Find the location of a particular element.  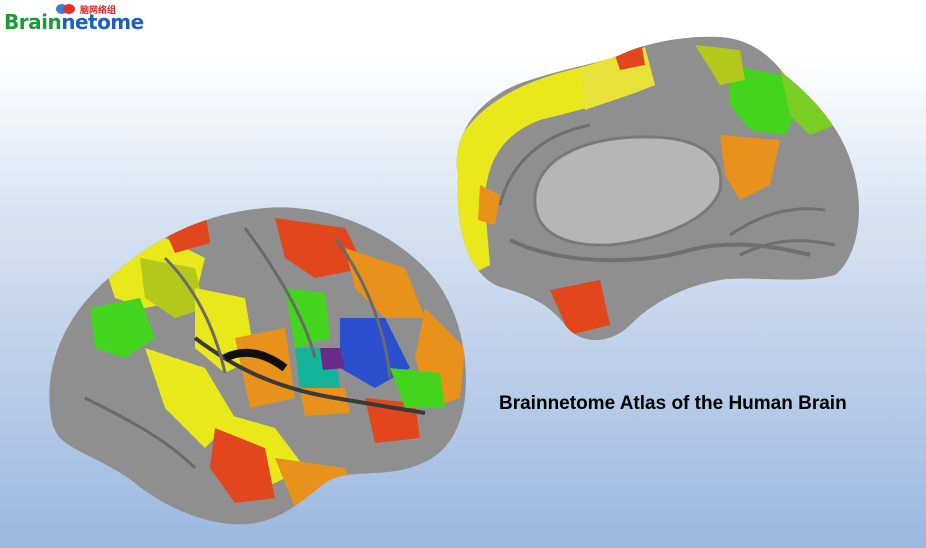

logo-brand-part1: Brain is located at coordinates (33, 22).